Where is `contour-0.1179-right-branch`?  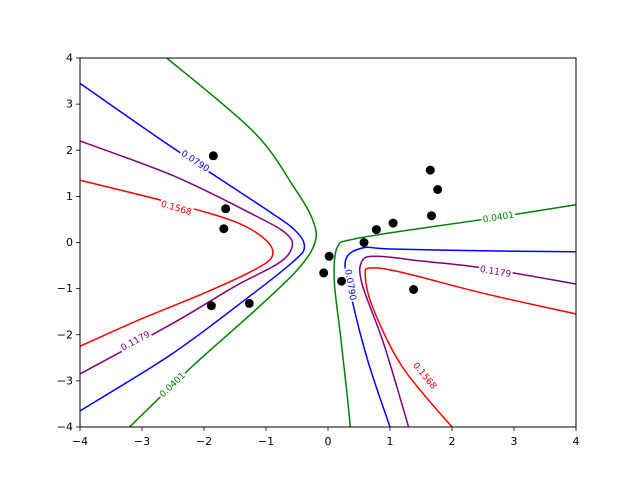 contour-0.1179-right-branch is located at coordinates (467, 341).